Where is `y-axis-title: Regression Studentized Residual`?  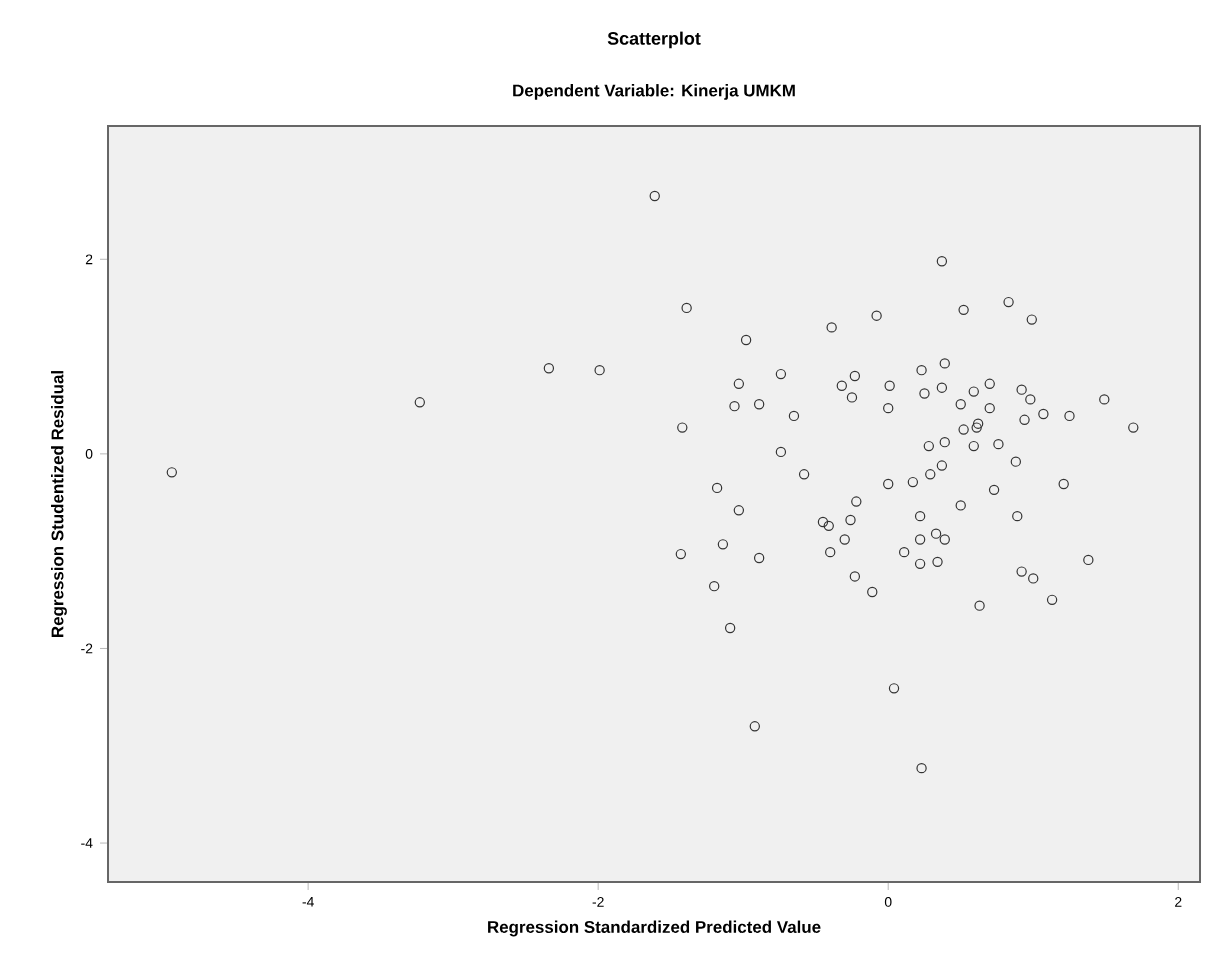
y-axis-title: Regression Studentized Residual is located at coordinates (59, 504).